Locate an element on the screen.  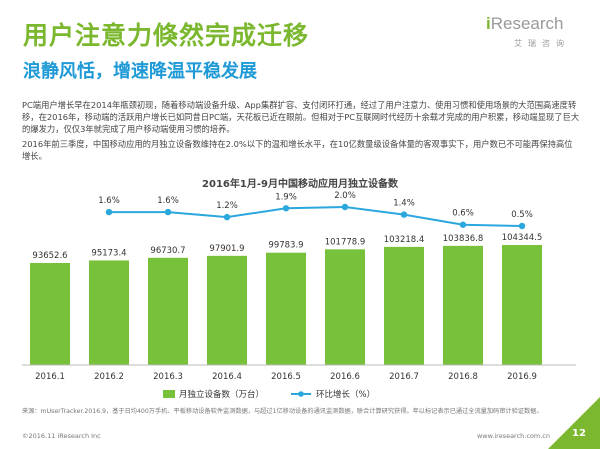
logo-i: i is located at coordinates (488, 23).